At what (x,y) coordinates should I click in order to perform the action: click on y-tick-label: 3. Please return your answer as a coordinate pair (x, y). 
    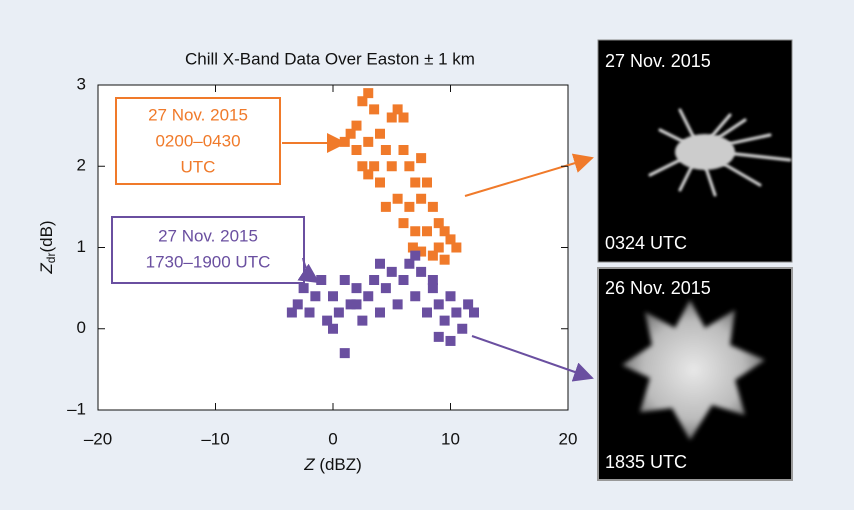
    Looking at the image, I should click on (81, 83).